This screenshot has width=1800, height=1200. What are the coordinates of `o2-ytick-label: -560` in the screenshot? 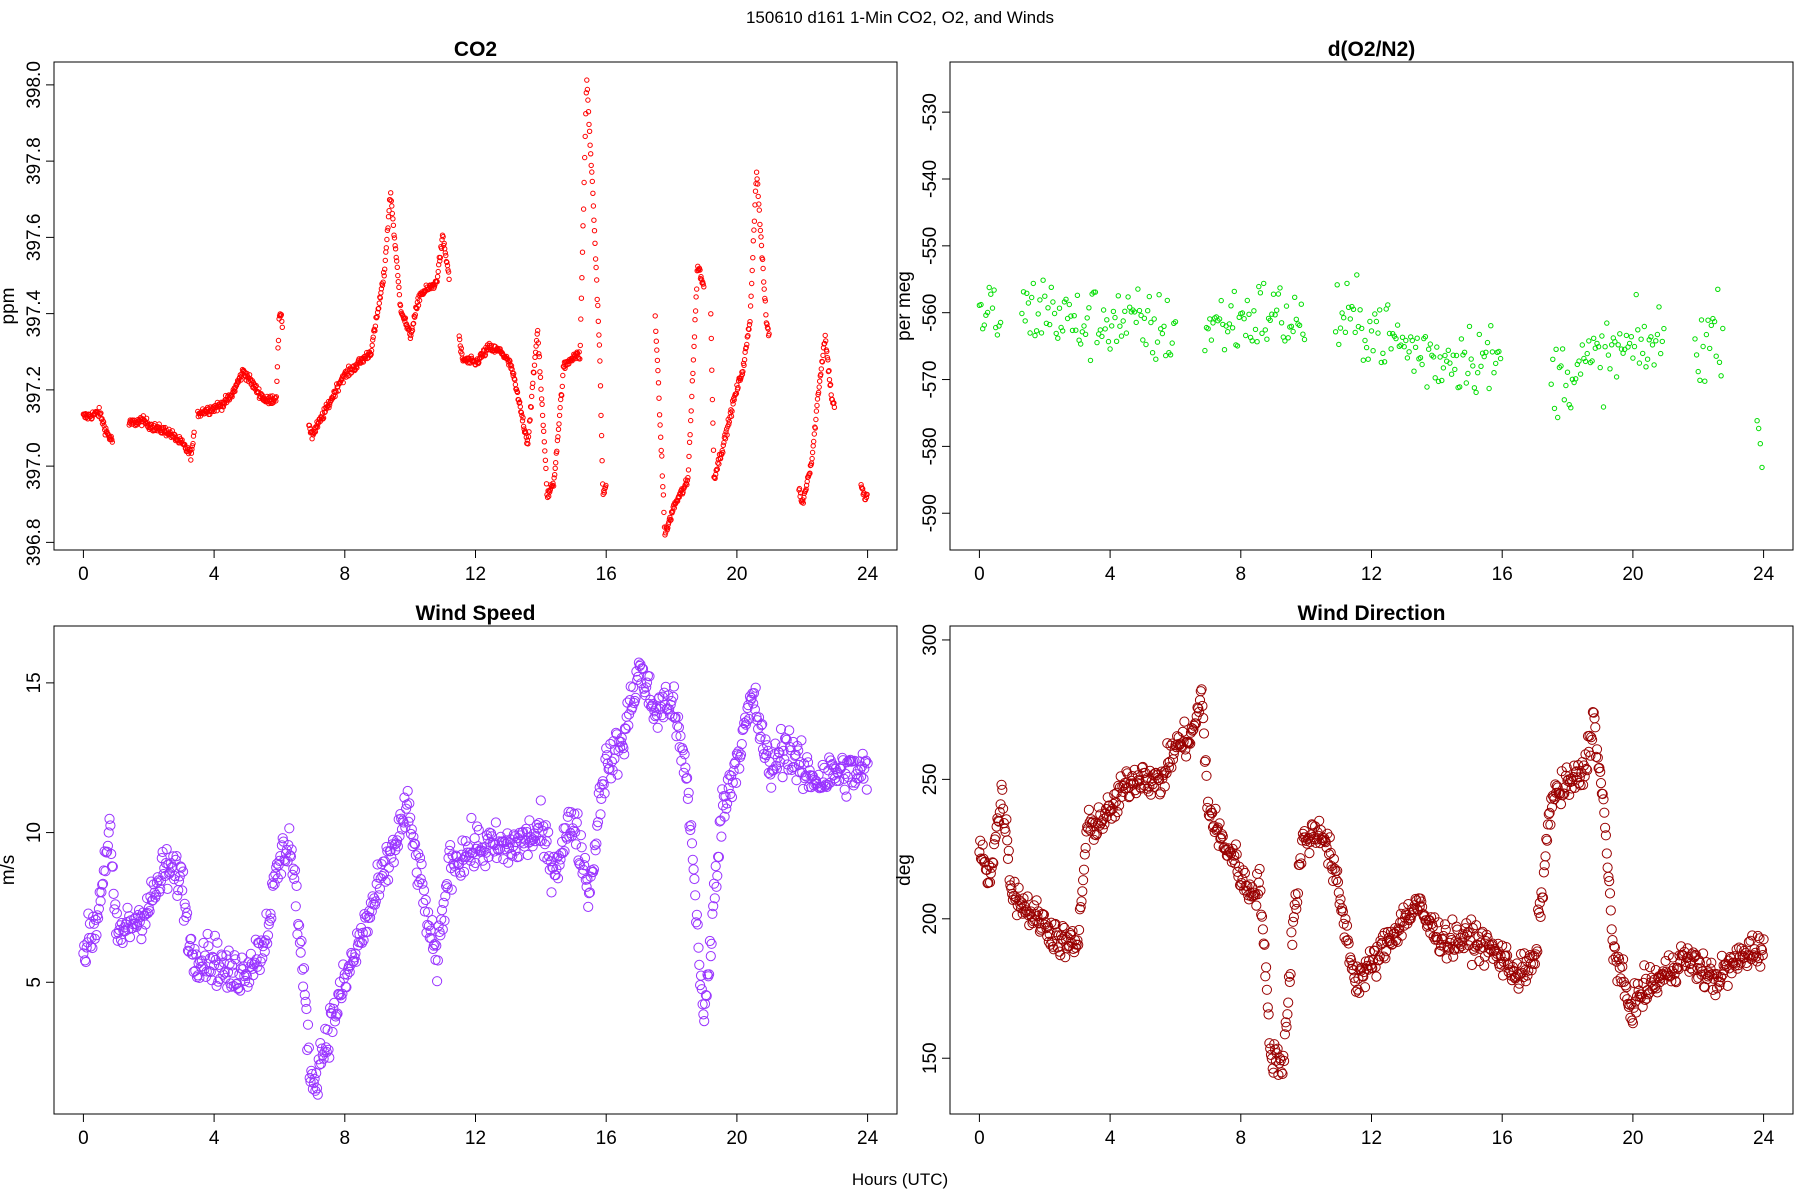 It's located at (930, 313).